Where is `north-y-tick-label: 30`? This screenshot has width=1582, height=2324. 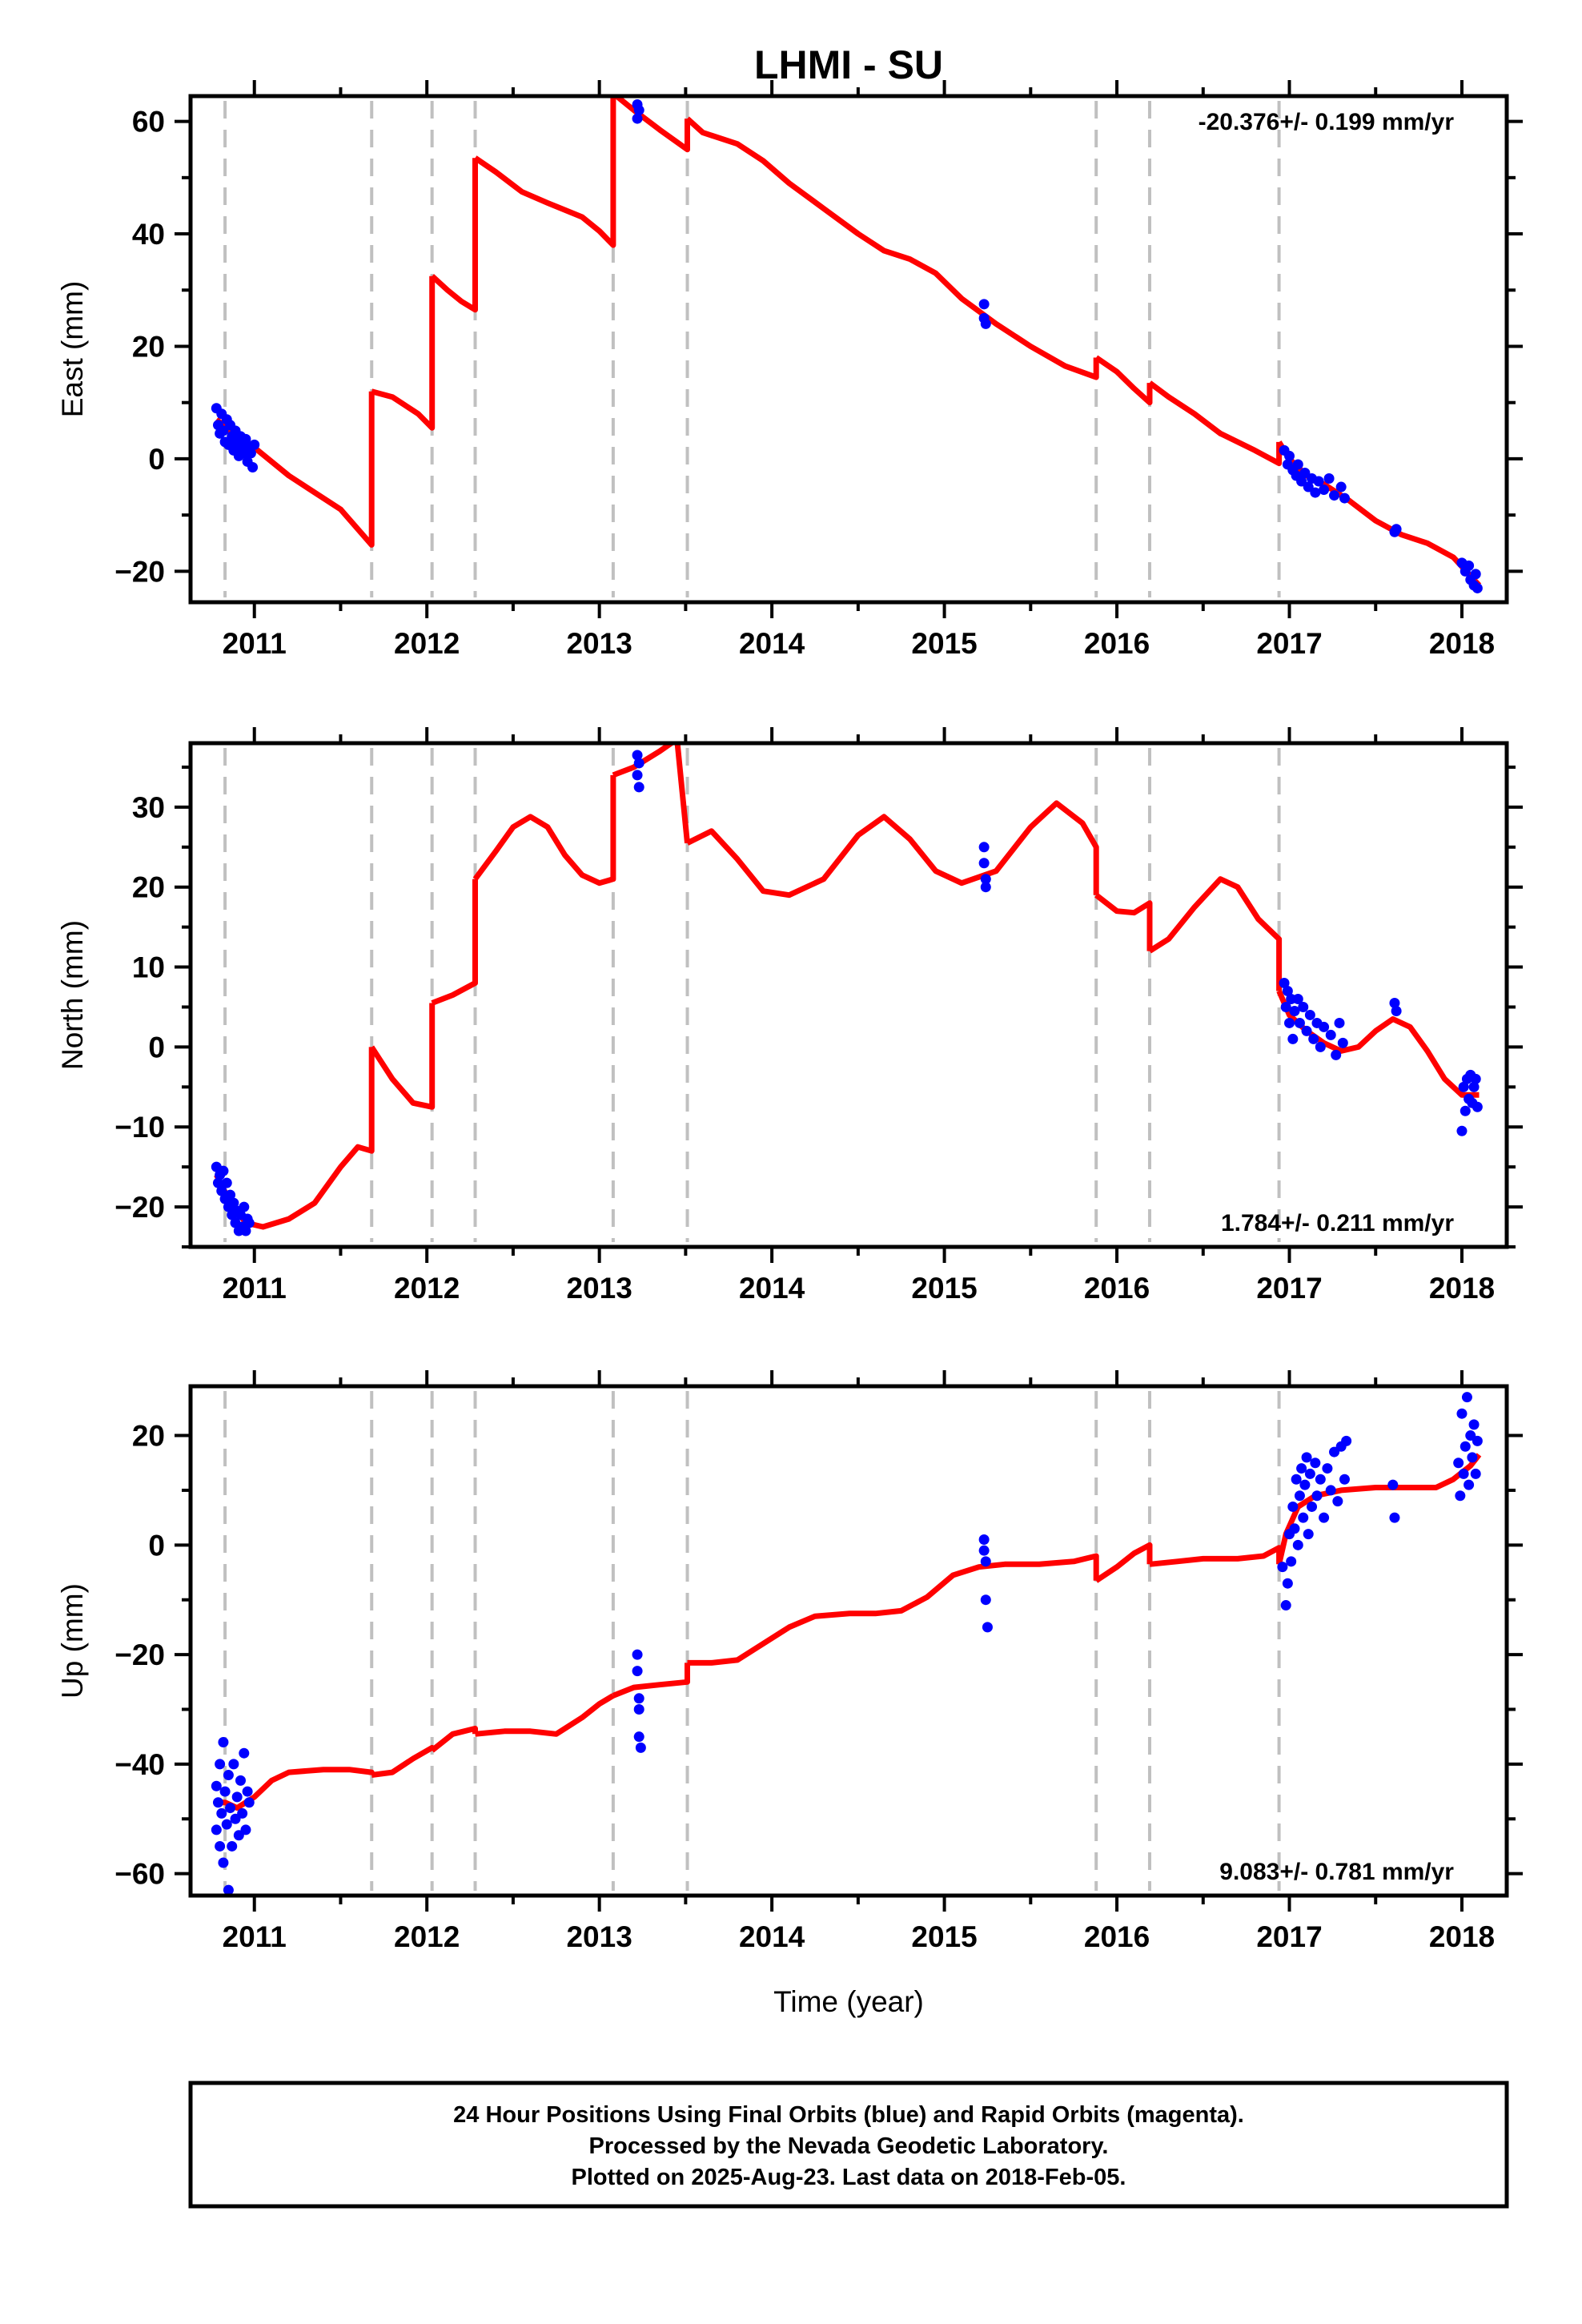 north-y-tick-label: 30 is located at coordinates (148, 807).